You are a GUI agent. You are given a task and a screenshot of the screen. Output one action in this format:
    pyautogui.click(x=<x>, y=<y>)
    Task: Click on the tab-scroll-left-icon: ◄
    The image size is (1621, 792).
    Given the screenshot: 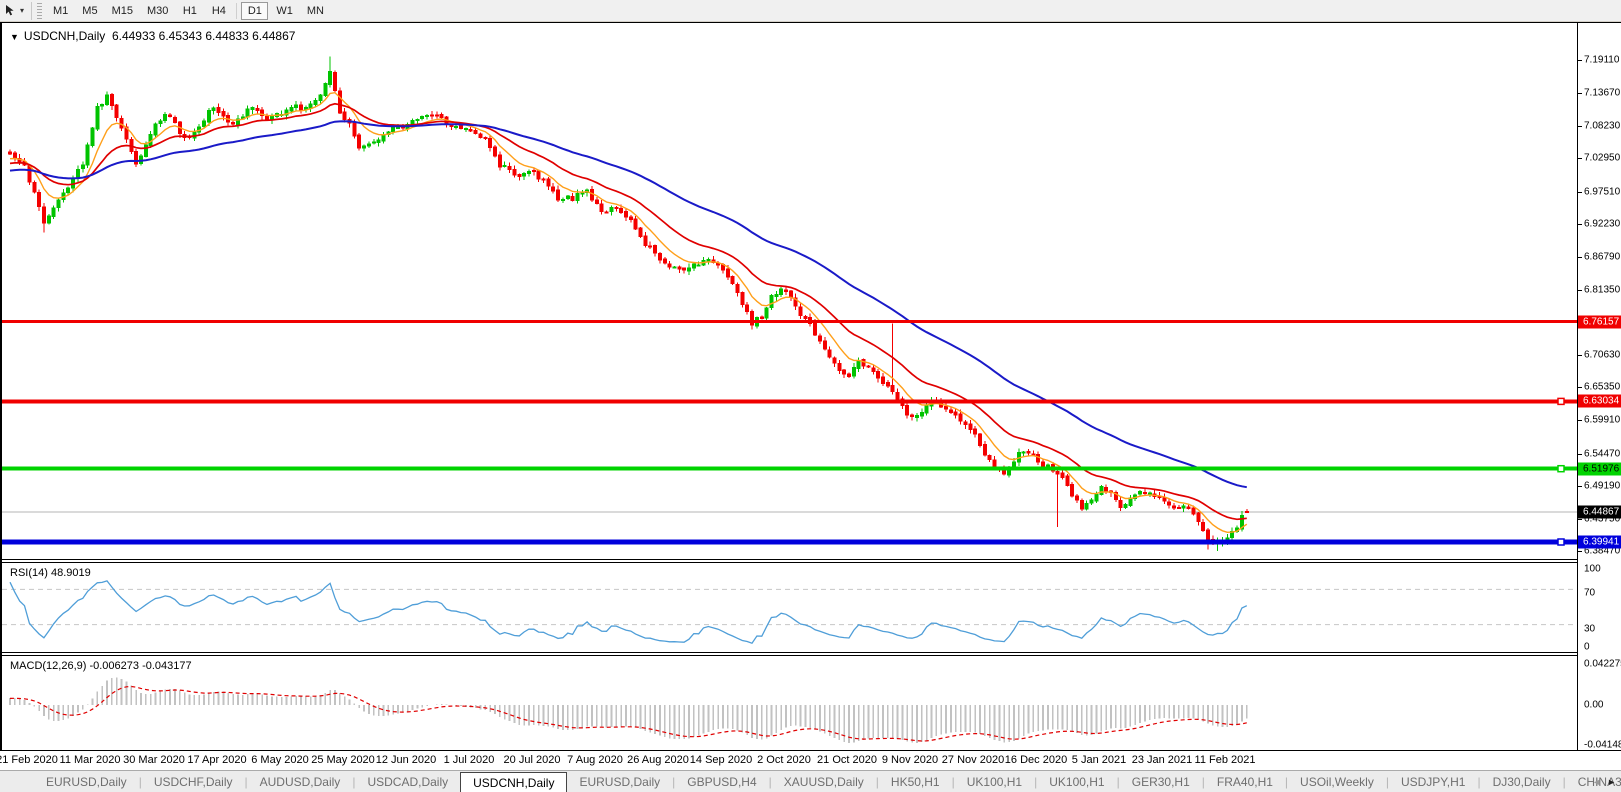 What is the action you would take?
    pyautogui.click(x=1597, y=782)
    